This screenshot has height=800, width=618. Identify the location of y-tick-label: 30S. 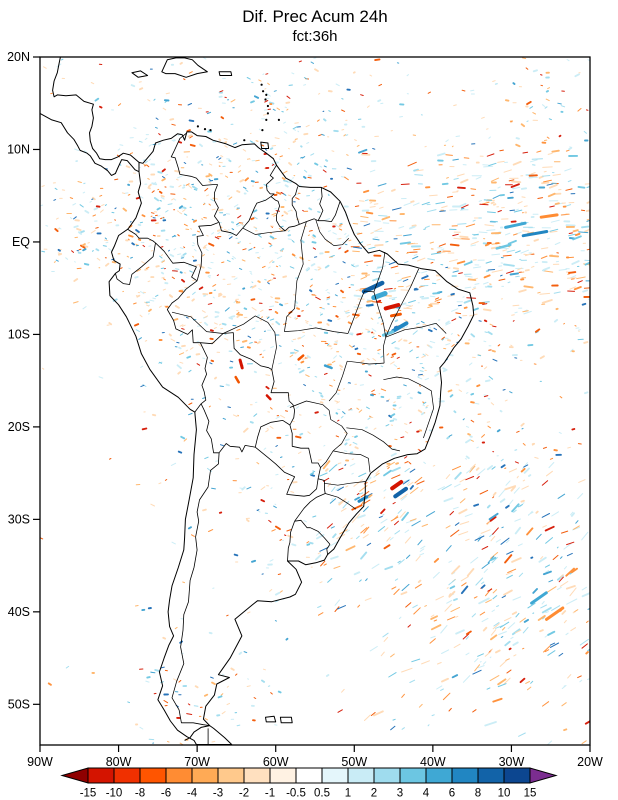
(19, 519).